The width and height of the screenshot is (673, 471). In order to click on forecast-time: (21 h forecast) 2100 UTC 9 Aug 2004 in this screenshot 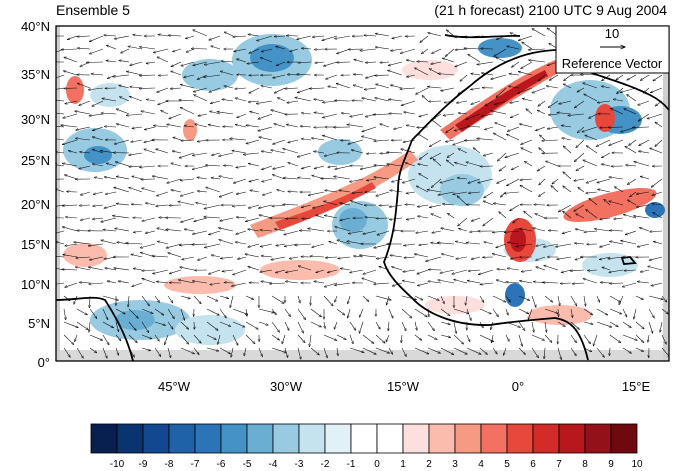, I will do `click(550, 10)`.